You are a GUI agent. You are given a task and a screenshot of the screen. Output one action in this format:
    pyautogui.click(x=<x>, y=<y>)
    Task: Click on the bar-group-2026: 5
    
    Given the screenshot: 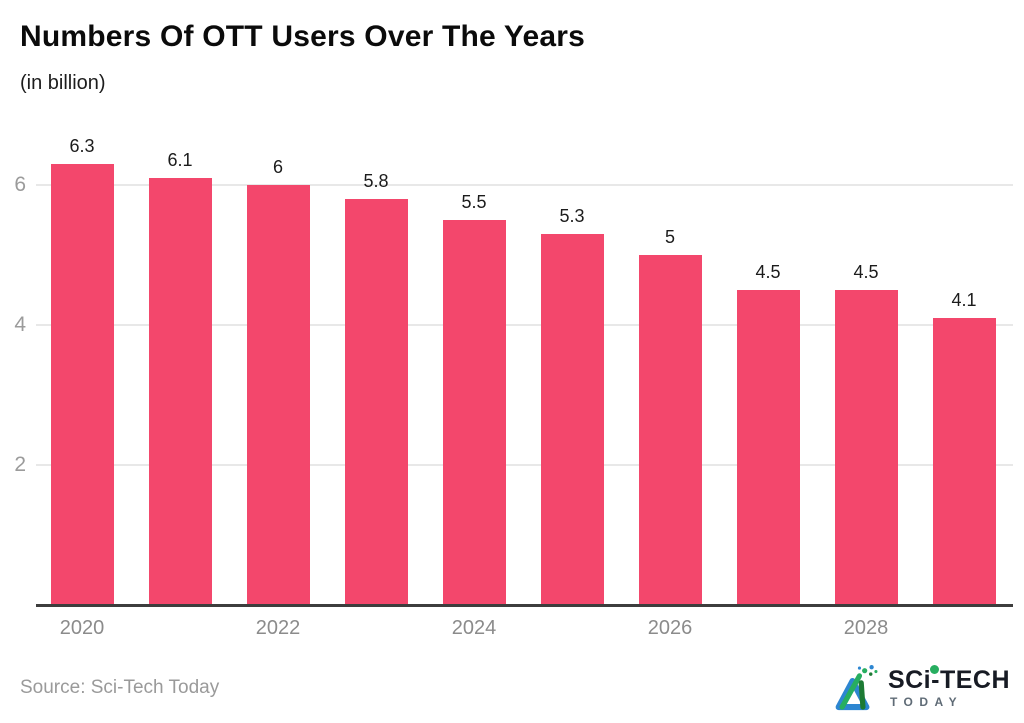 What is the action you would take?
    pyautogui.click(x=670, y=416)
    